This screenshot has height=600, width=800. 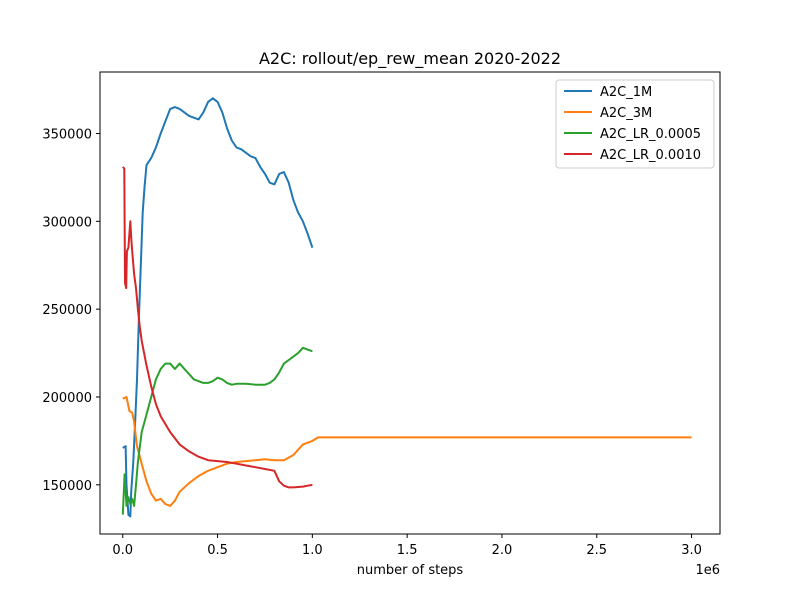 What do you see at coordinates (67, 310) in the screenshot?
I see `y-tick-label: 250000` at bounding box center [67, 310].